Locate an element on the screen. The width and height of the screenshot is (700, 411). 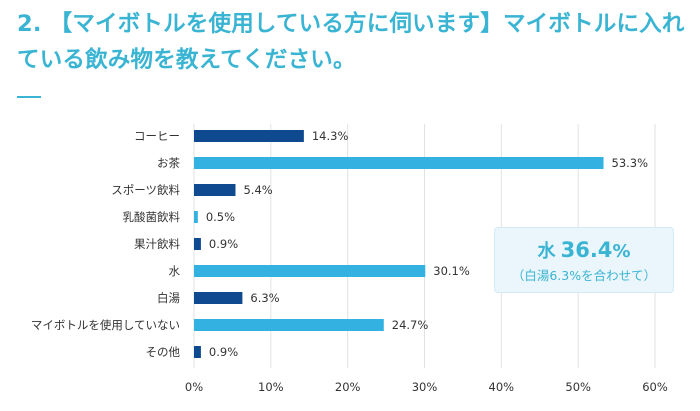
x-tick-label: 30% is located at coordinates (425, 387).